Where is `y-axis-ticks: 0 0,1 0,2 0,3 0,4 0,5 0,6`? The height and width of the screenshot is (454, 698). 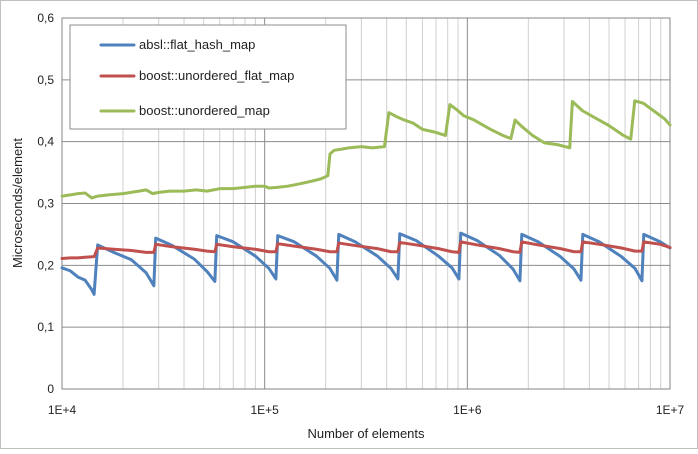
y-axis-ticks: 0 0,1 0,2 0,3 0,4 0,5 0,6 is located at coordinates (45, 203).